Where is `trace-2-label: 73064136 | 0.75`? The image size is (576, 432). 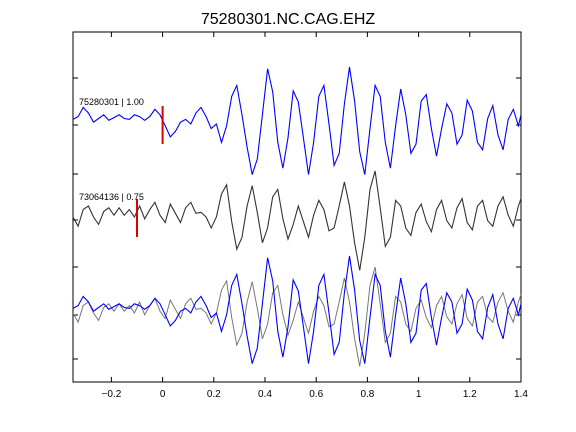
trace-2-label: 73064136 | 0.75 is located at coordinates (111, 197).